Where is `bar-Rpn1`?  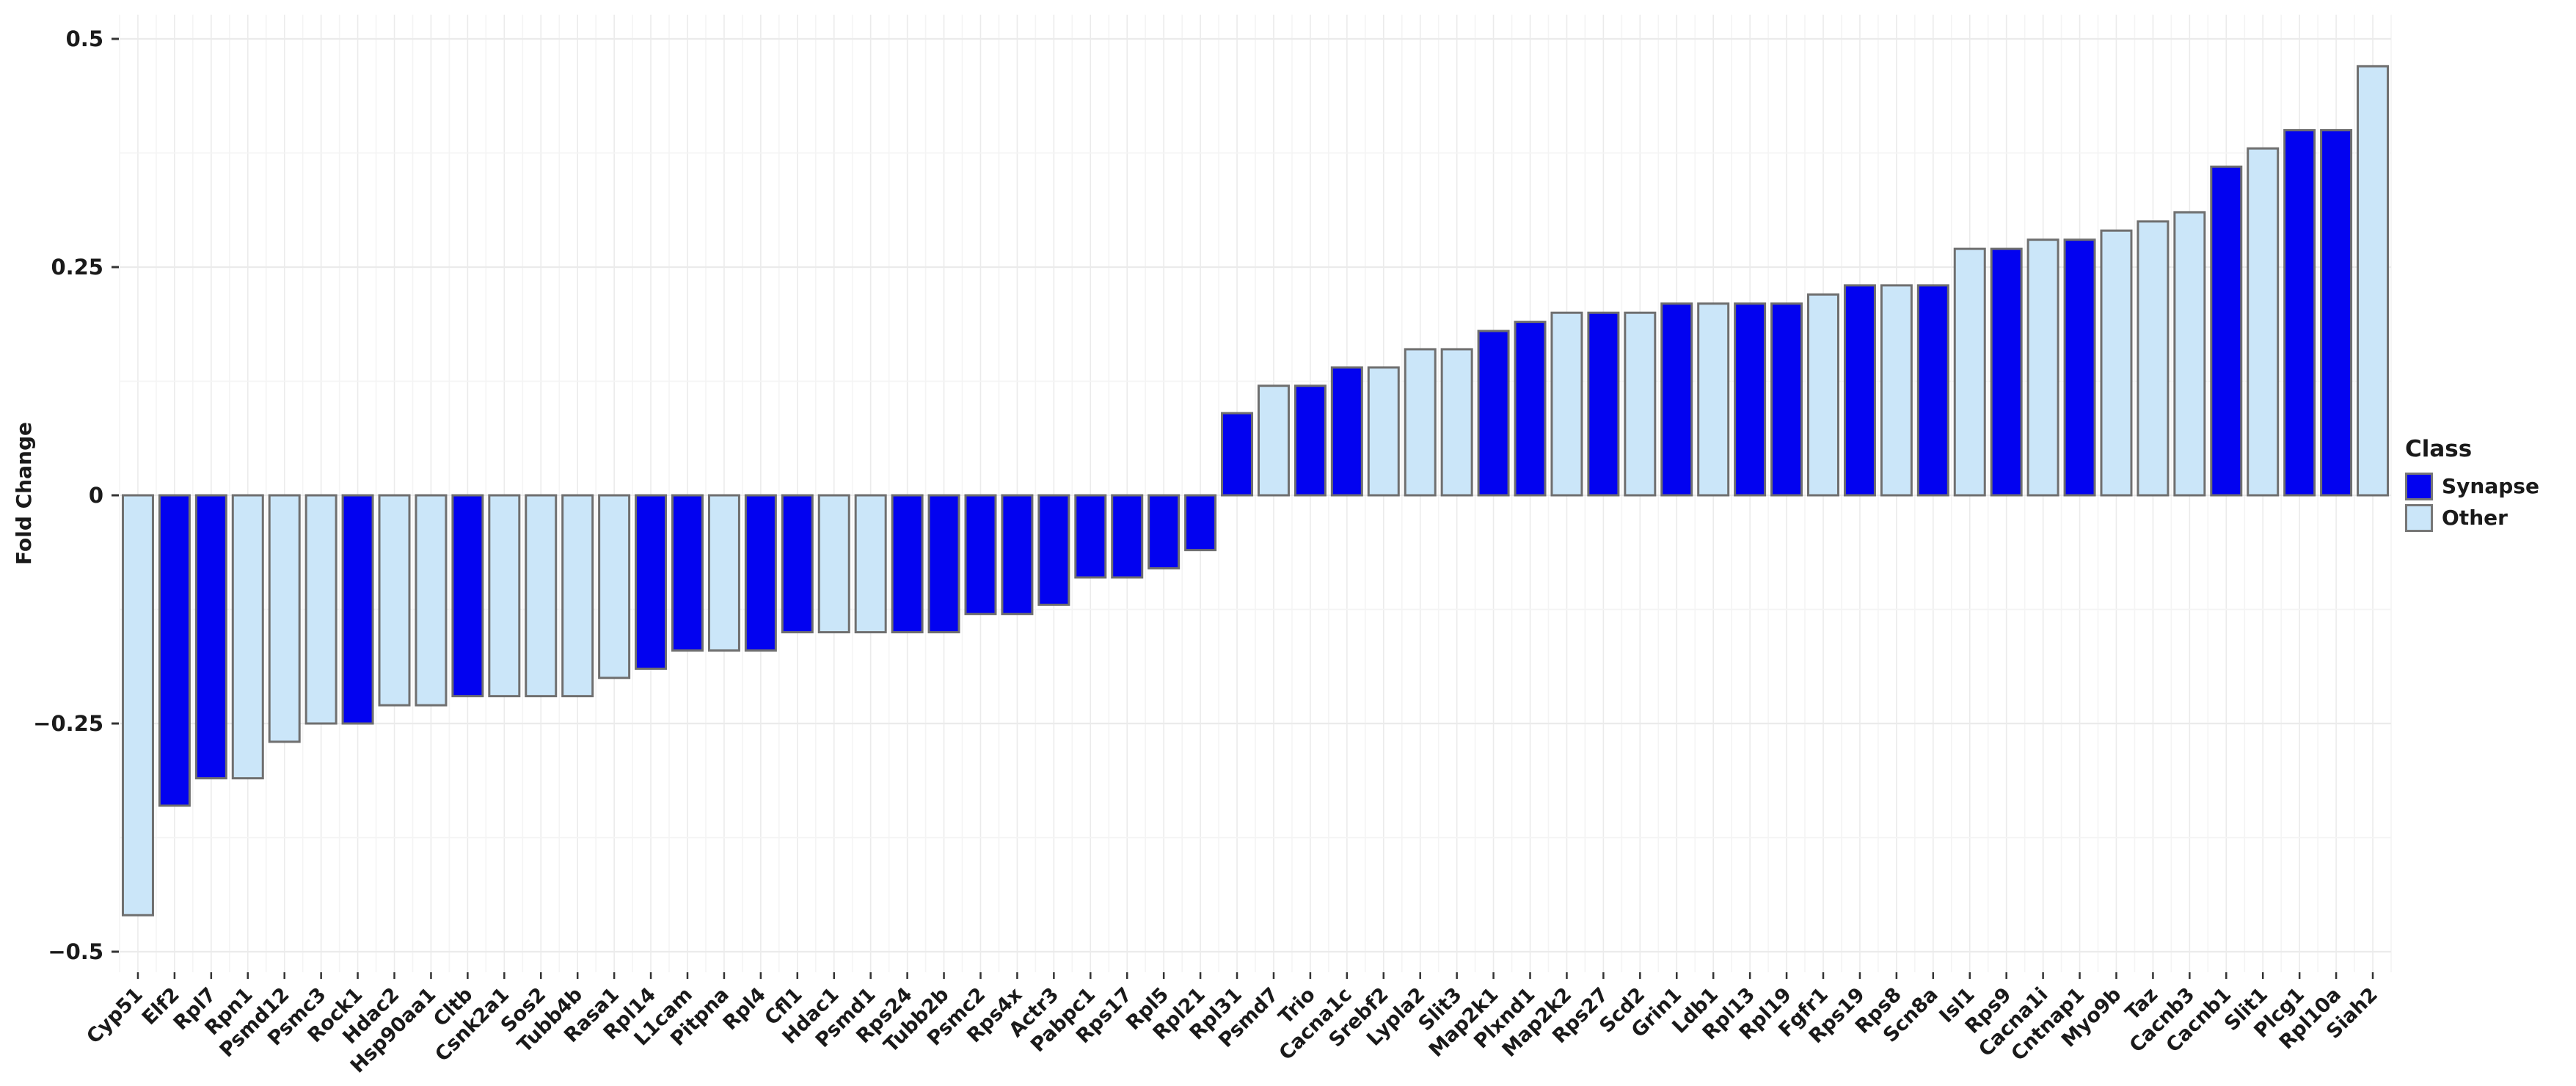 bar-Rpn1 is located at coordinates (247, 637).